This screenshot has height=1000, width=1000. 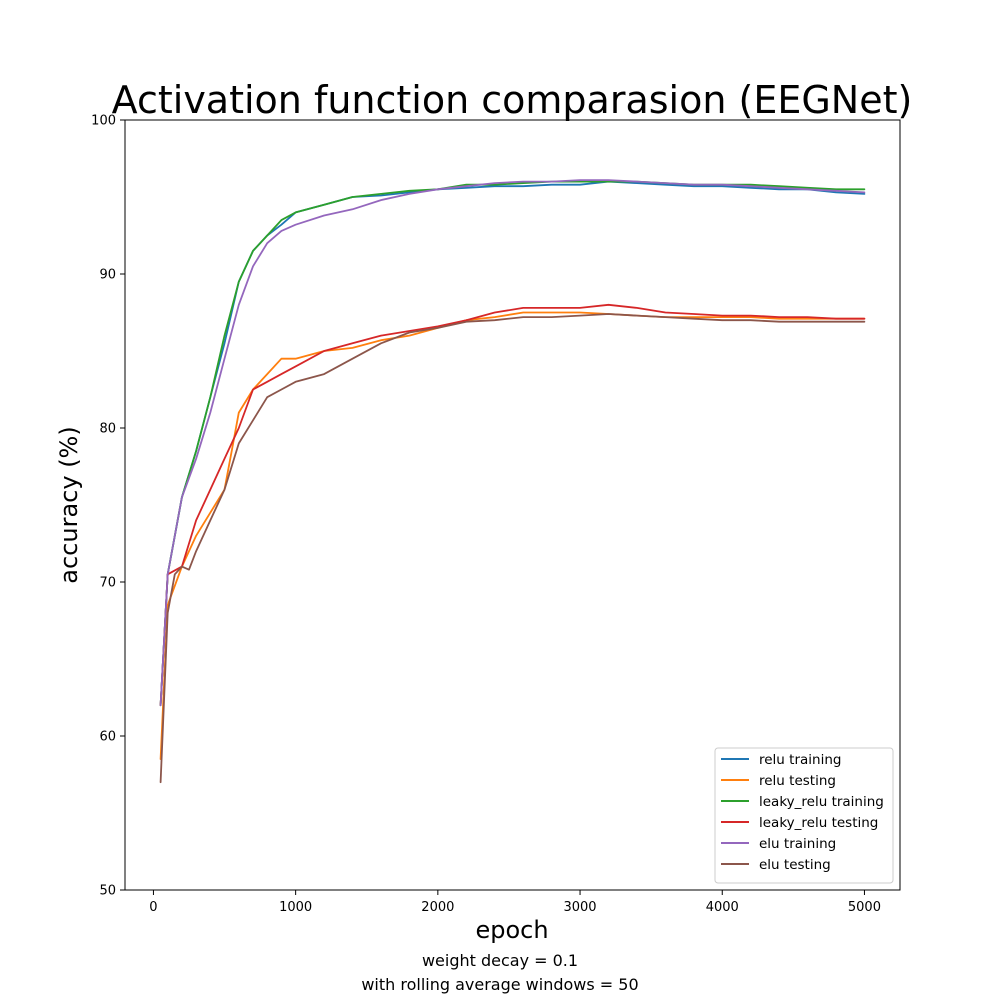 What do you see at coordinates (821, 802) in the screenshot?
I see `legend-label: leaky_relu training` at bounding box center [821, 802].